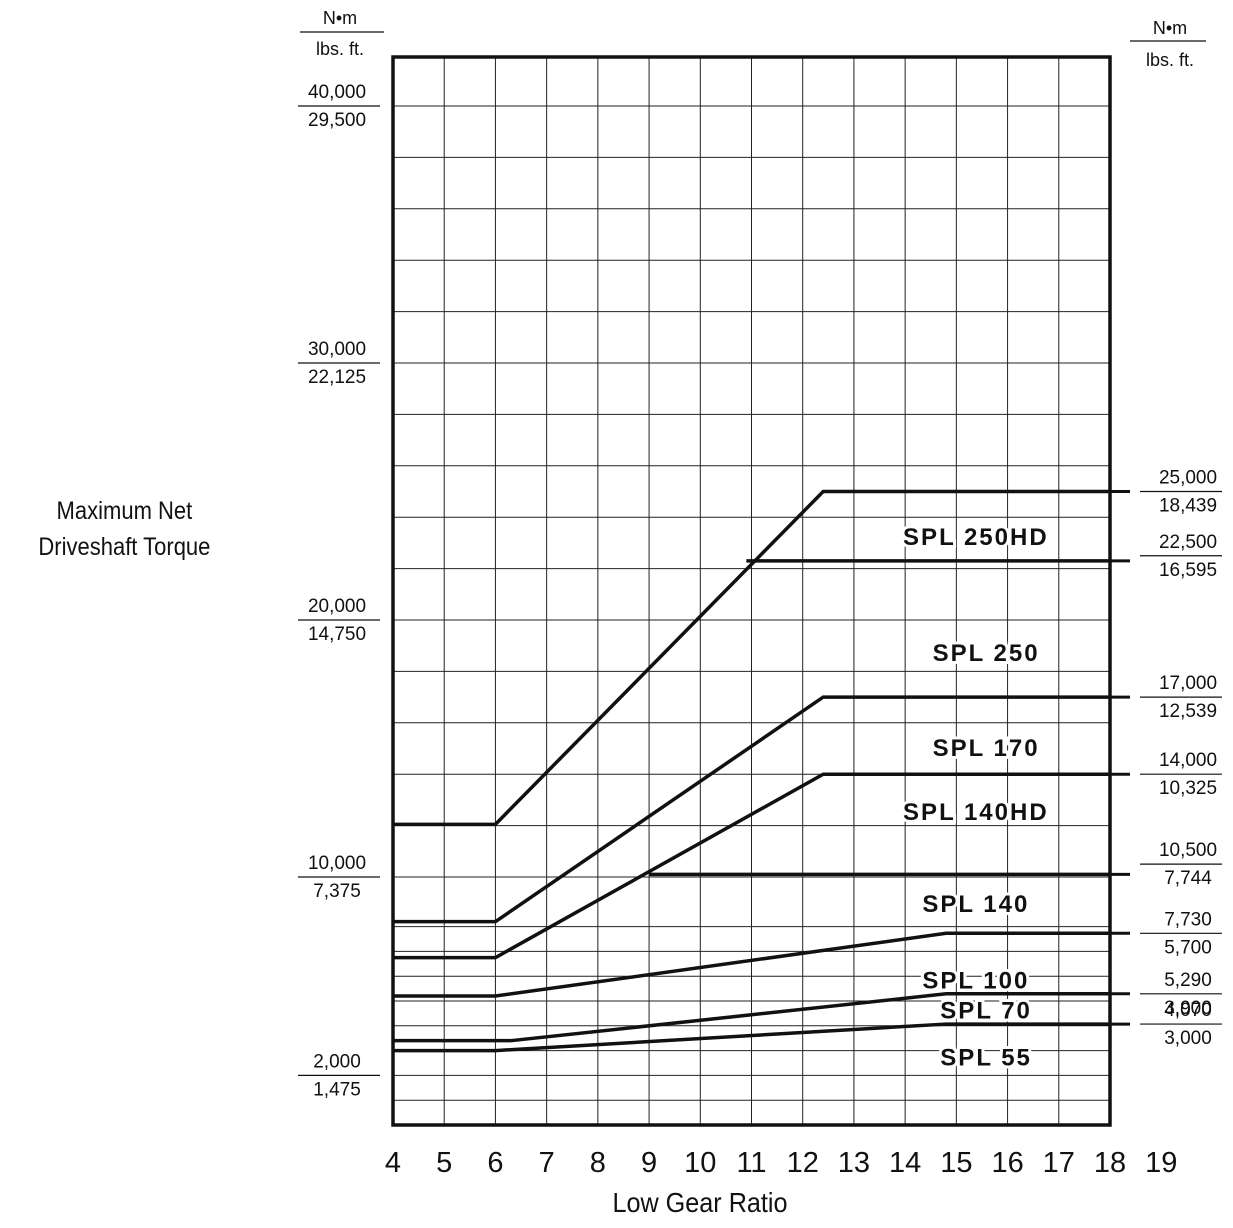 This screenshot has width=1233, height=1228. I want to click on x-tick-label: 16, so click(1007, 1163).